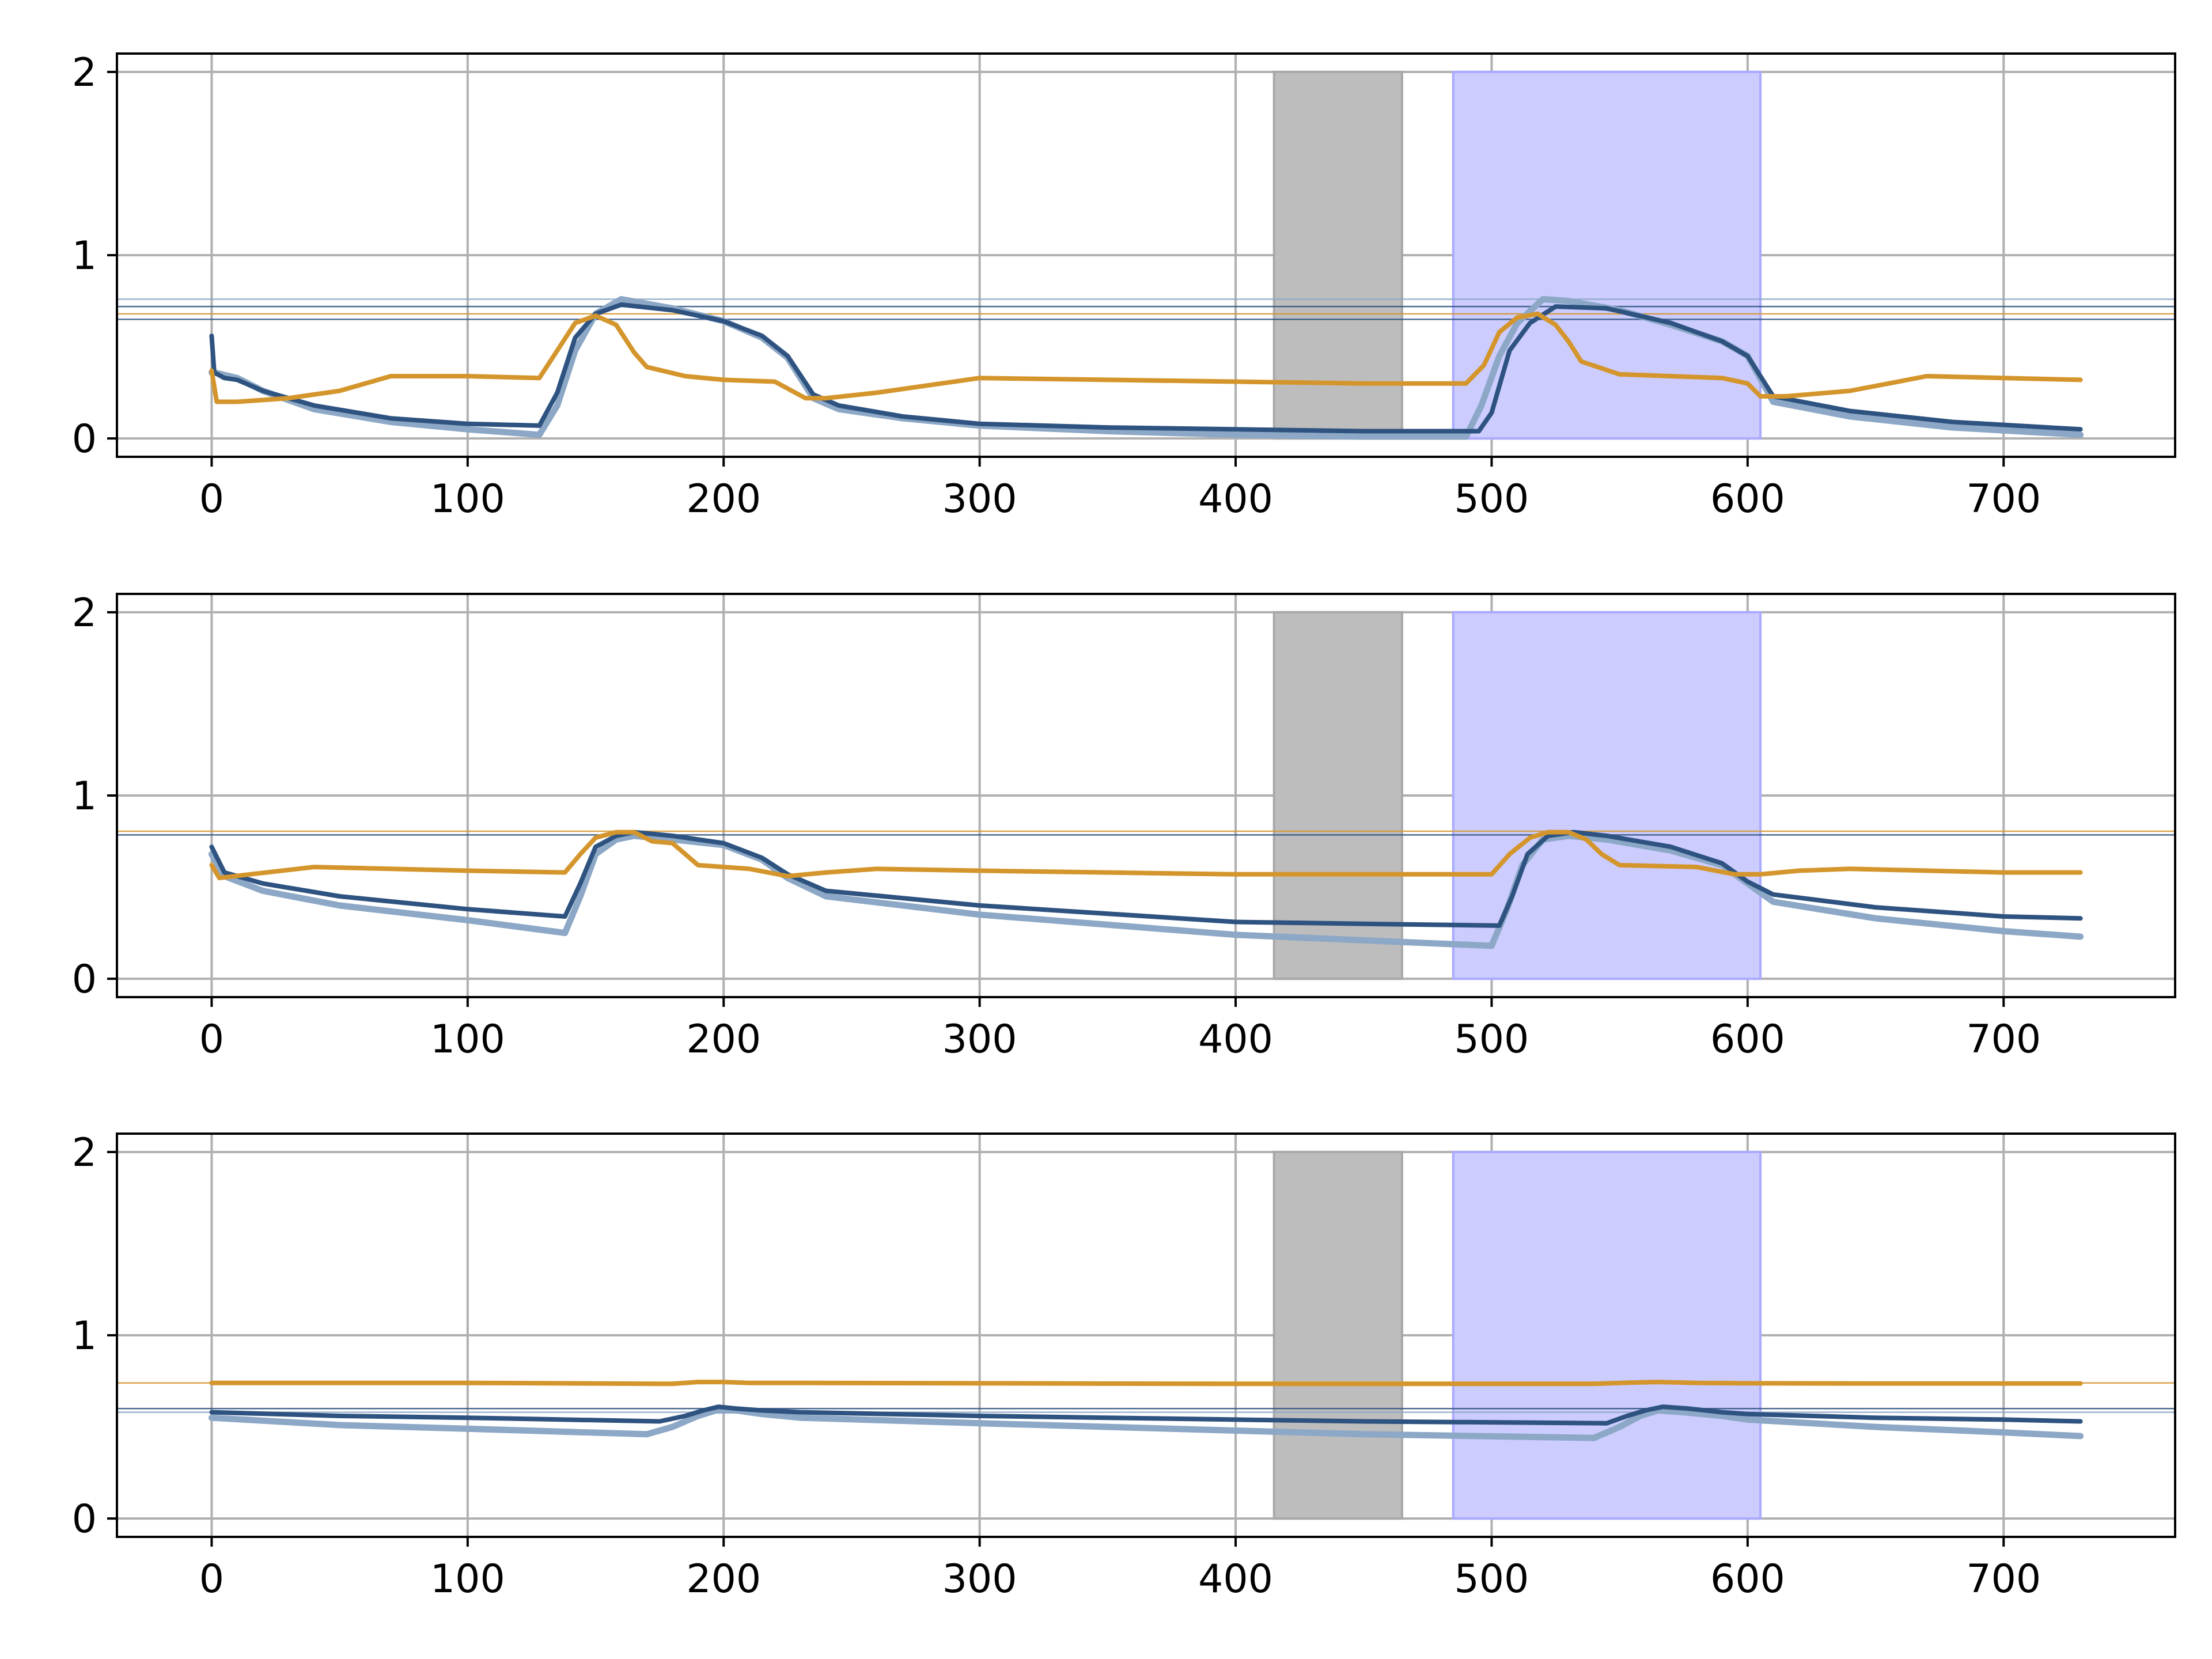  What do you see at coordinates (1607, 1335) in the screenshot?
I see `blue-region` at bounding box center [1607, 1335].